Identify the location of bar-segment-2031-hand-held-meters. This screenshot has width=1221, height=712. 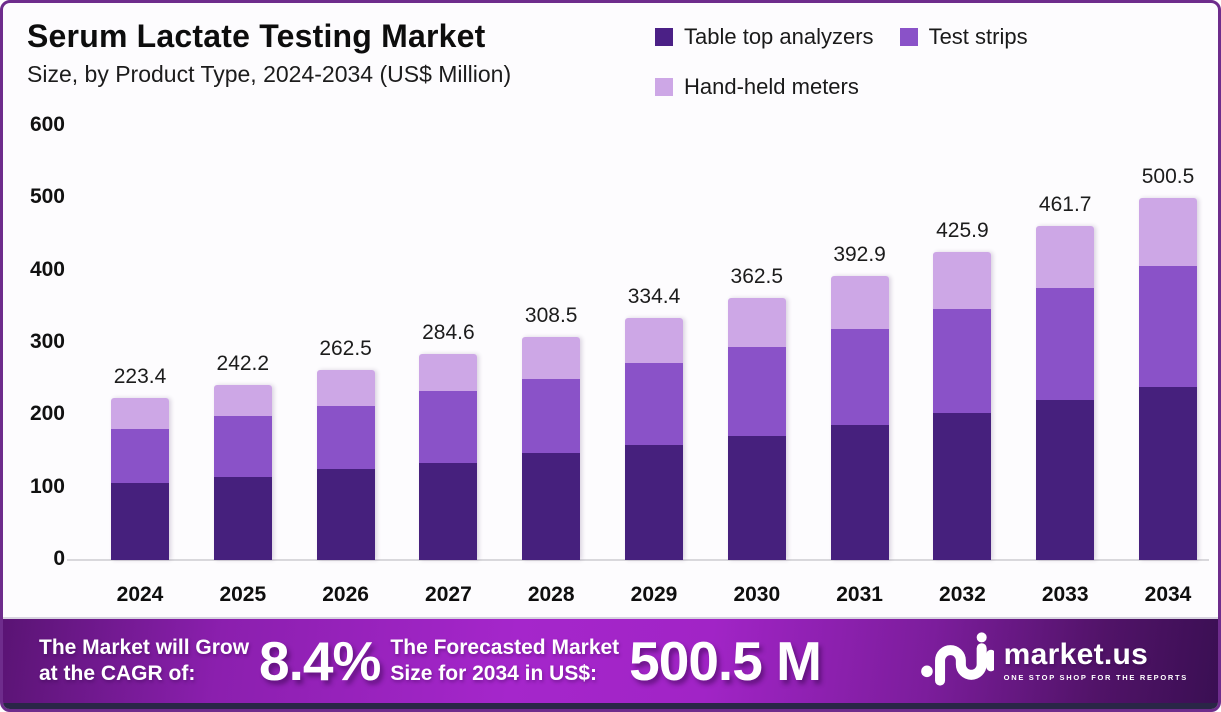
(859, 302).